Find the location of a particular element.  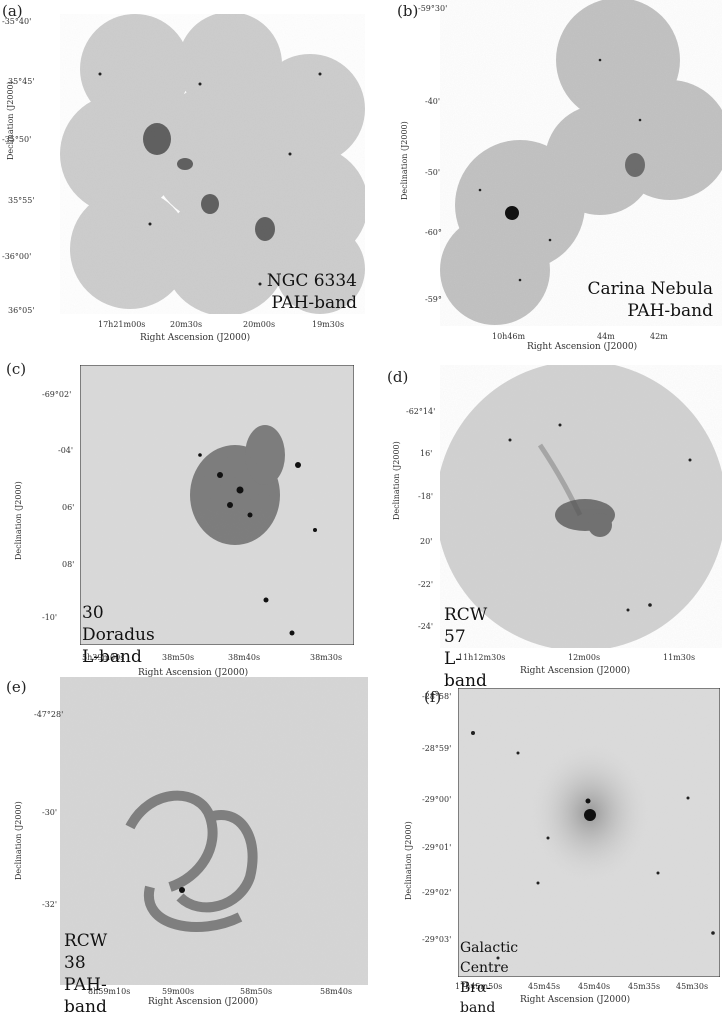

x-tick: 12m00s is located at coordinates (584, 657).